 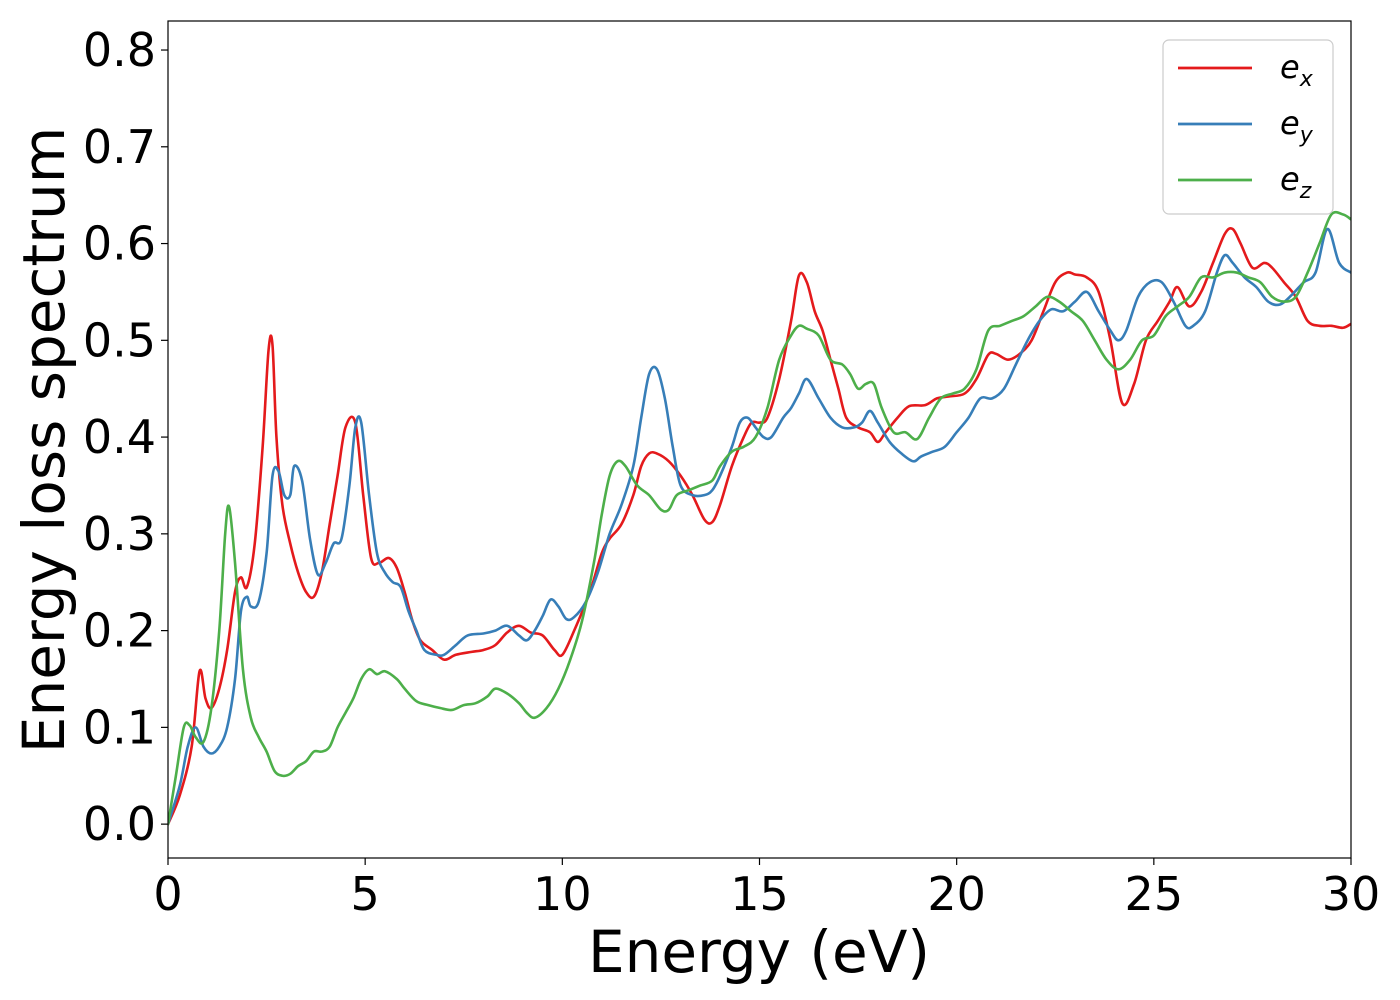 I want to click on y-tick-label: 0.4, so click(x=119, y=437).